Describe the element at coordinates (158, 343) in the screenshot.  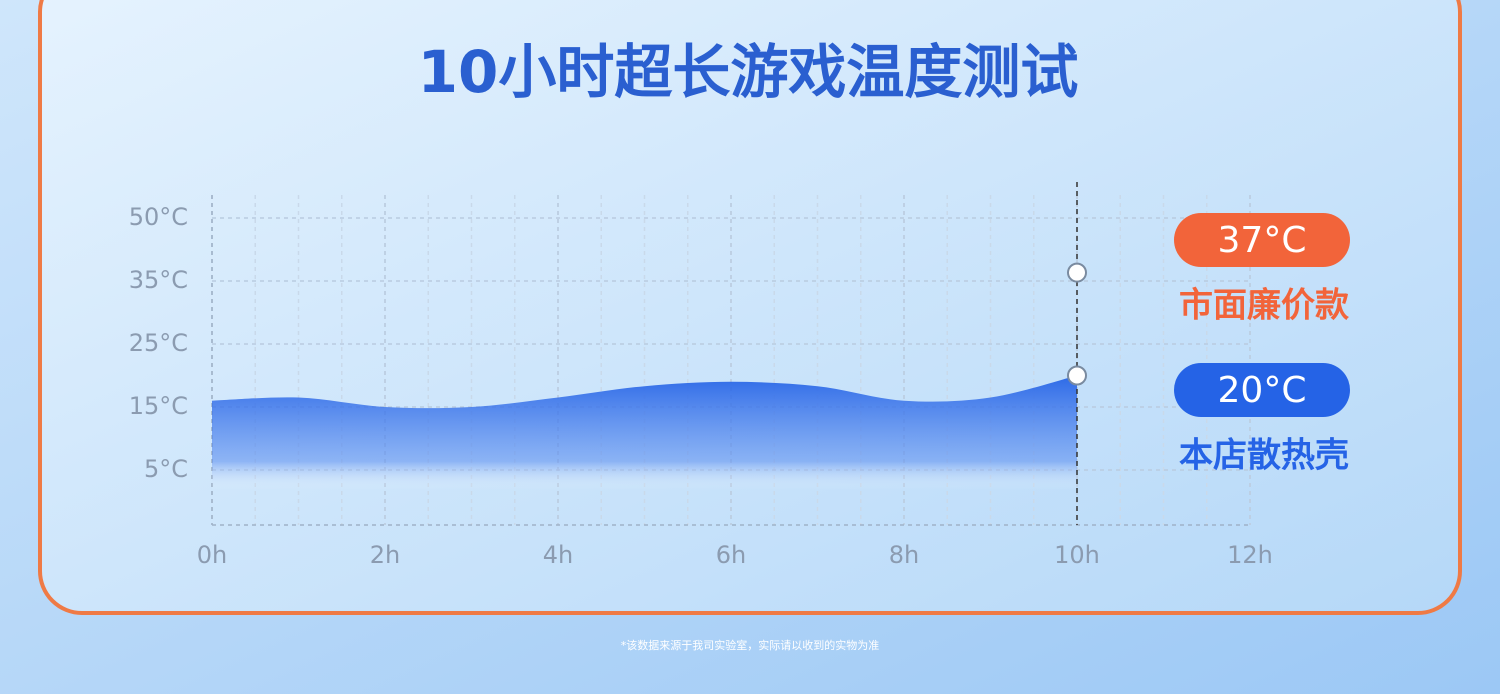
I see `y-tick-label: 25°C` at that location.